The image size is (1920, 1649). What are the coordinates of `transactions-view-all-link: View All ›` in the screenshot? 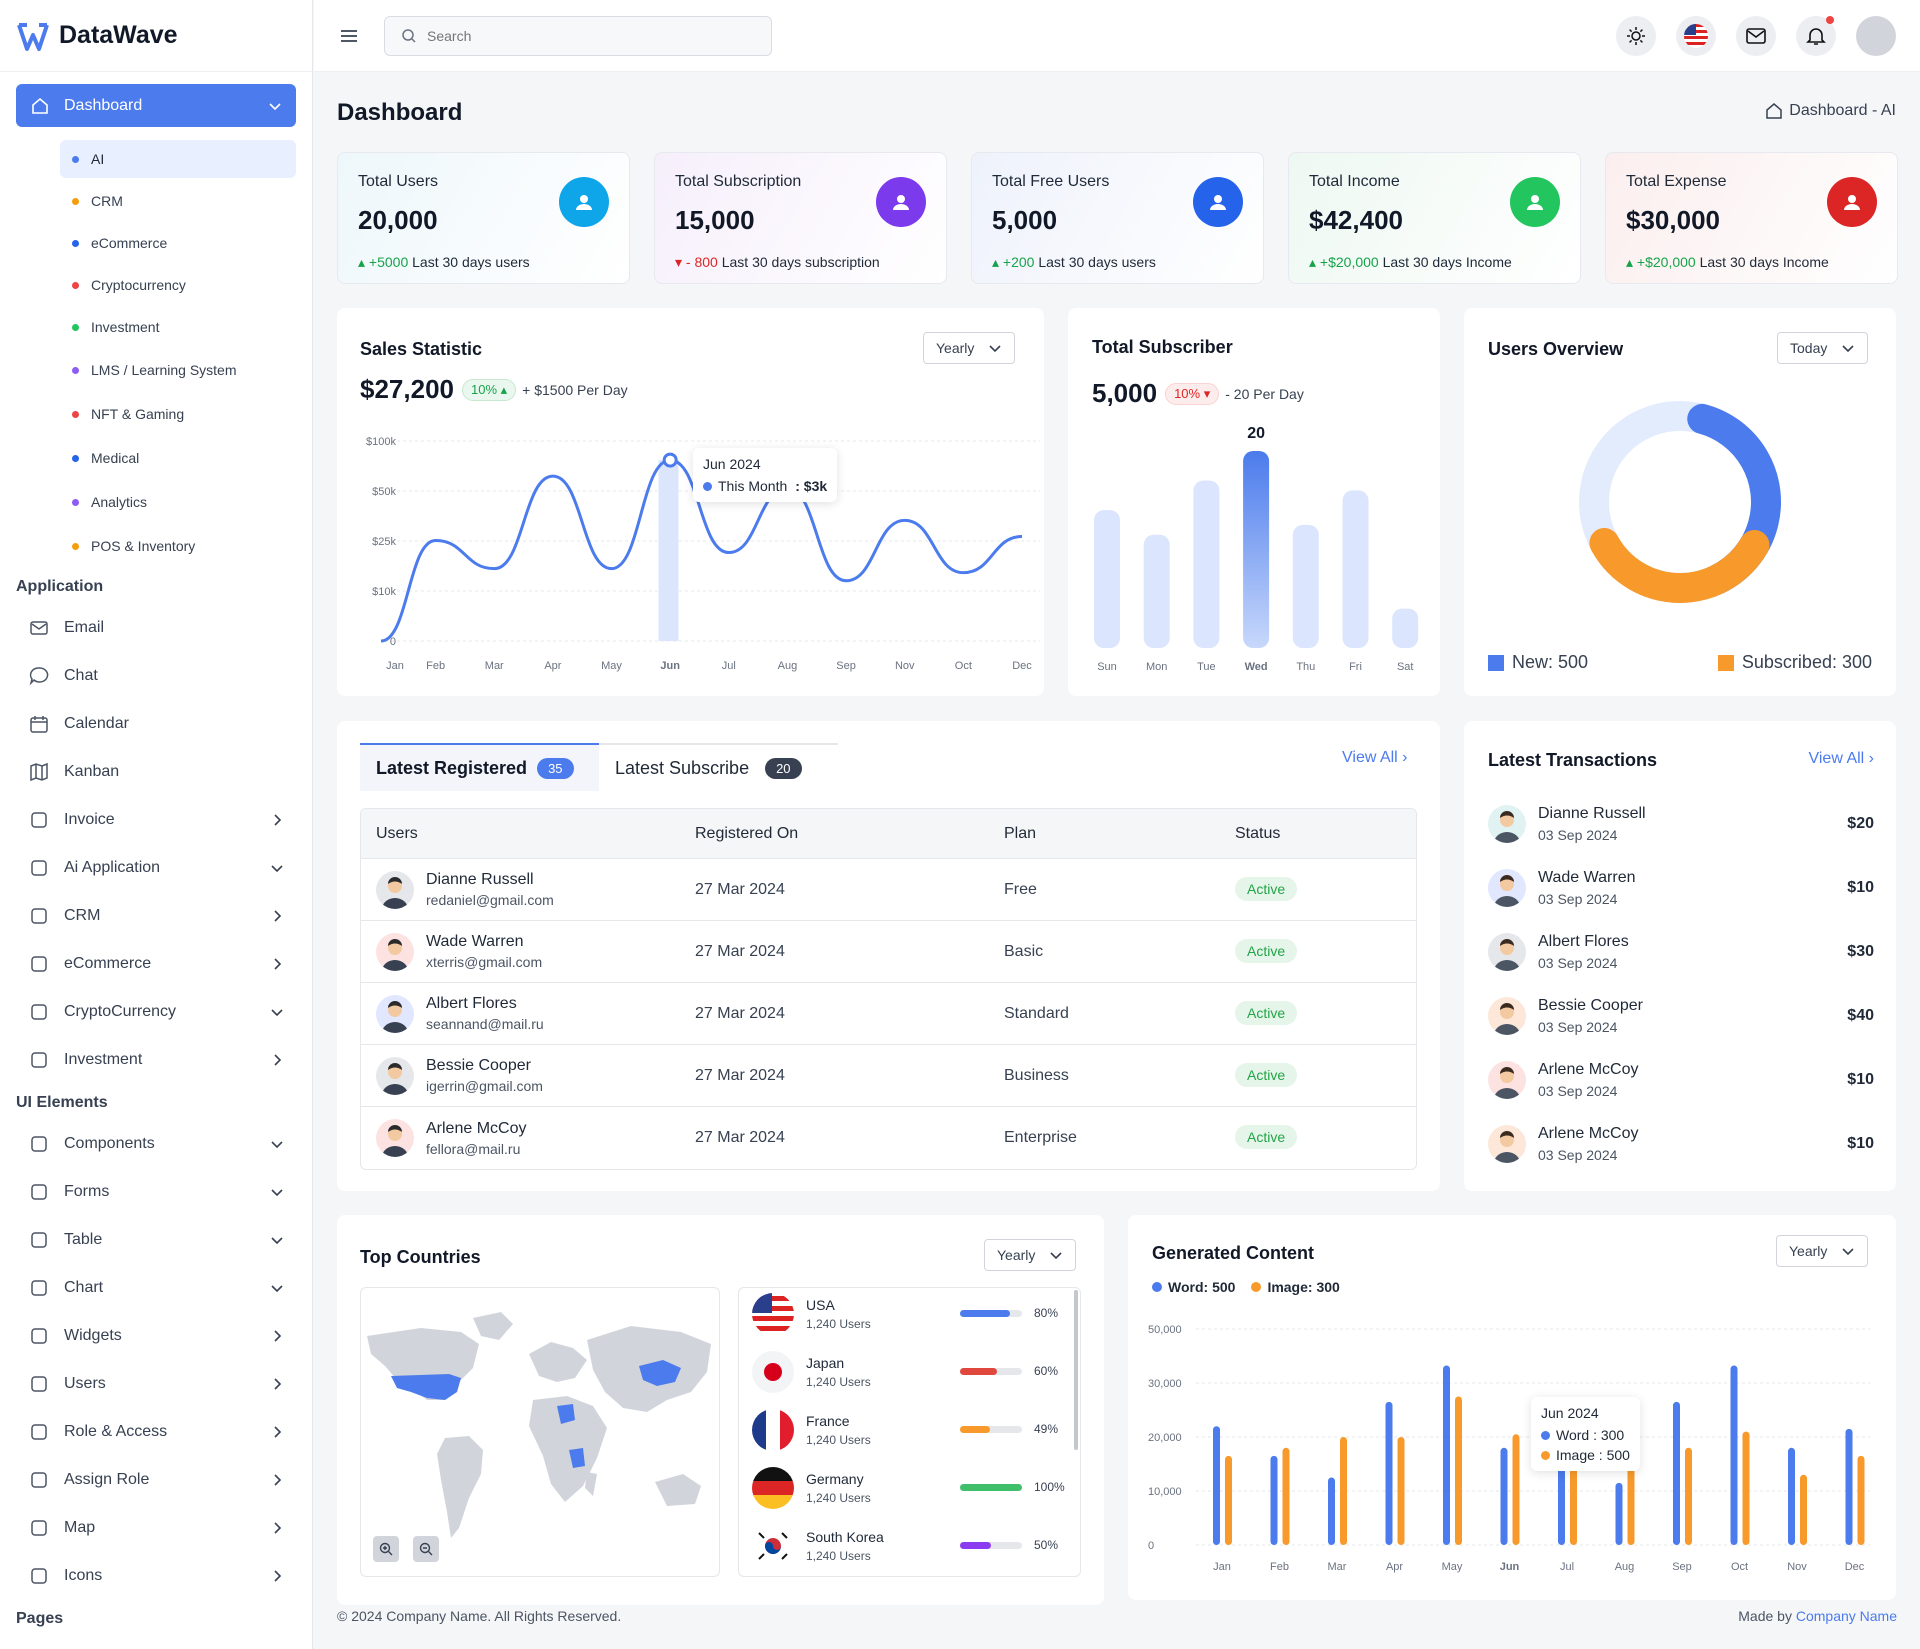 It's located at (1841, 758).